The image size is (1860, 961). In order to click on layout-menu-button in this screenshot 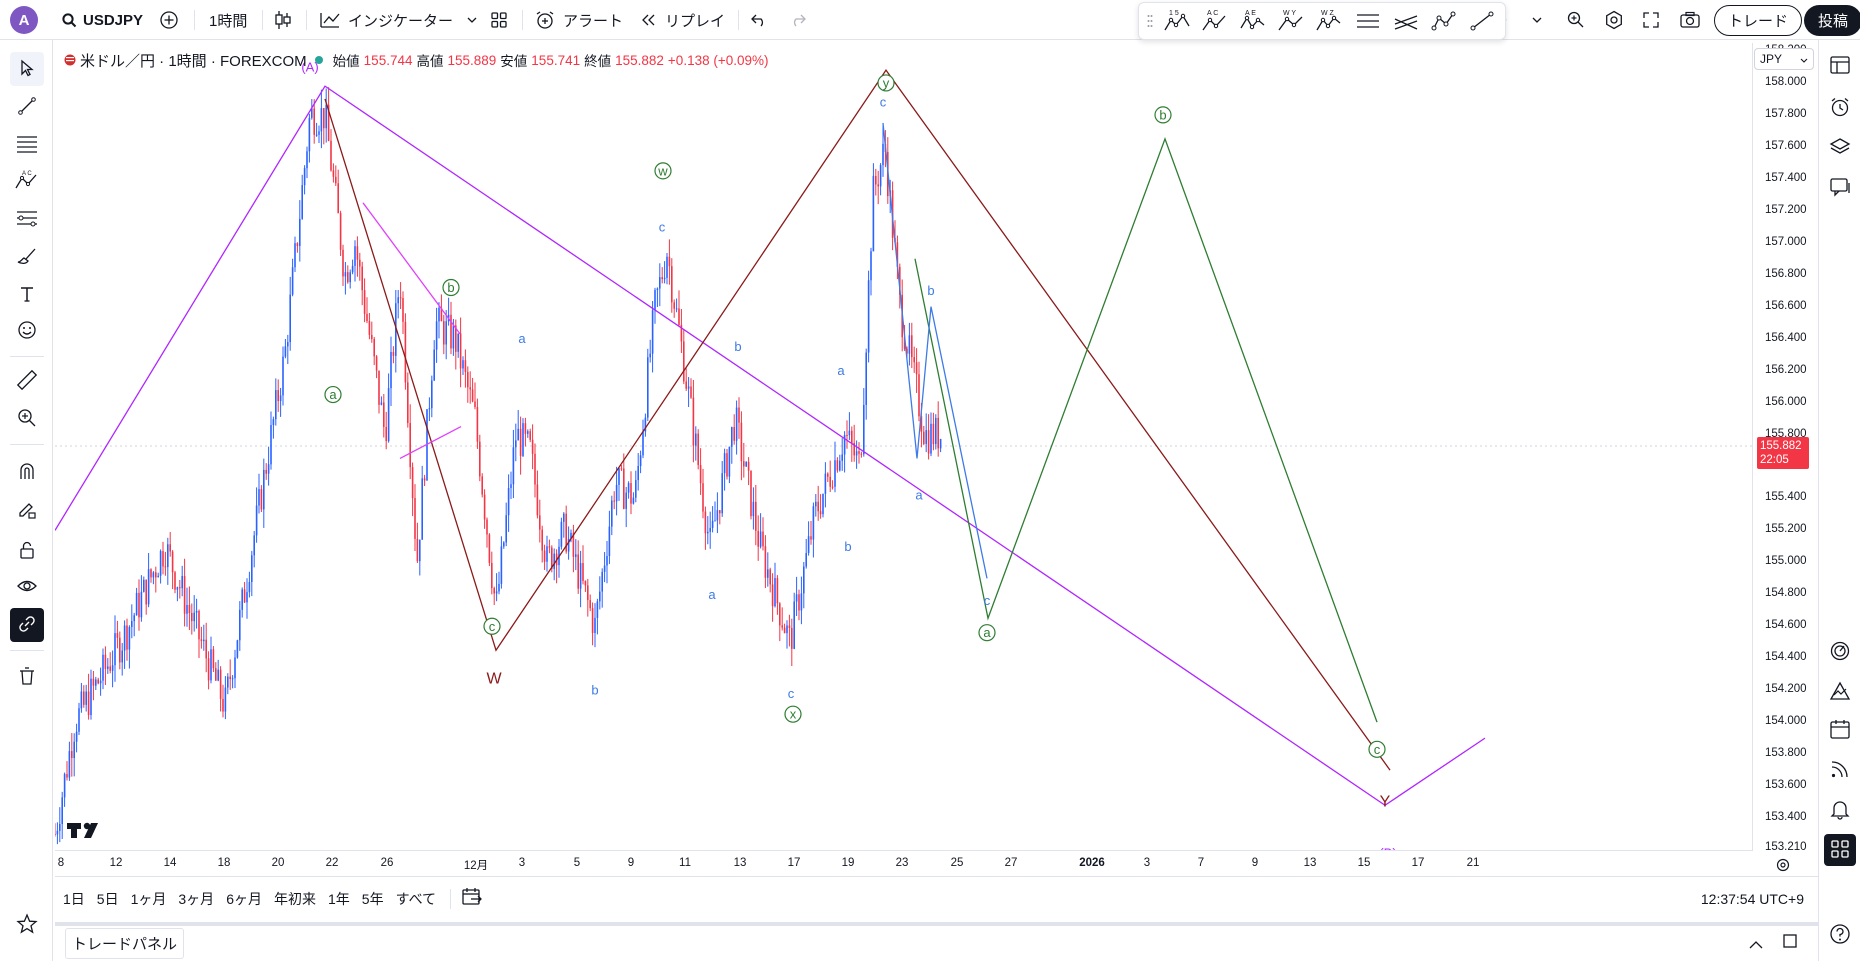, I will do `click(1537, 20)`.